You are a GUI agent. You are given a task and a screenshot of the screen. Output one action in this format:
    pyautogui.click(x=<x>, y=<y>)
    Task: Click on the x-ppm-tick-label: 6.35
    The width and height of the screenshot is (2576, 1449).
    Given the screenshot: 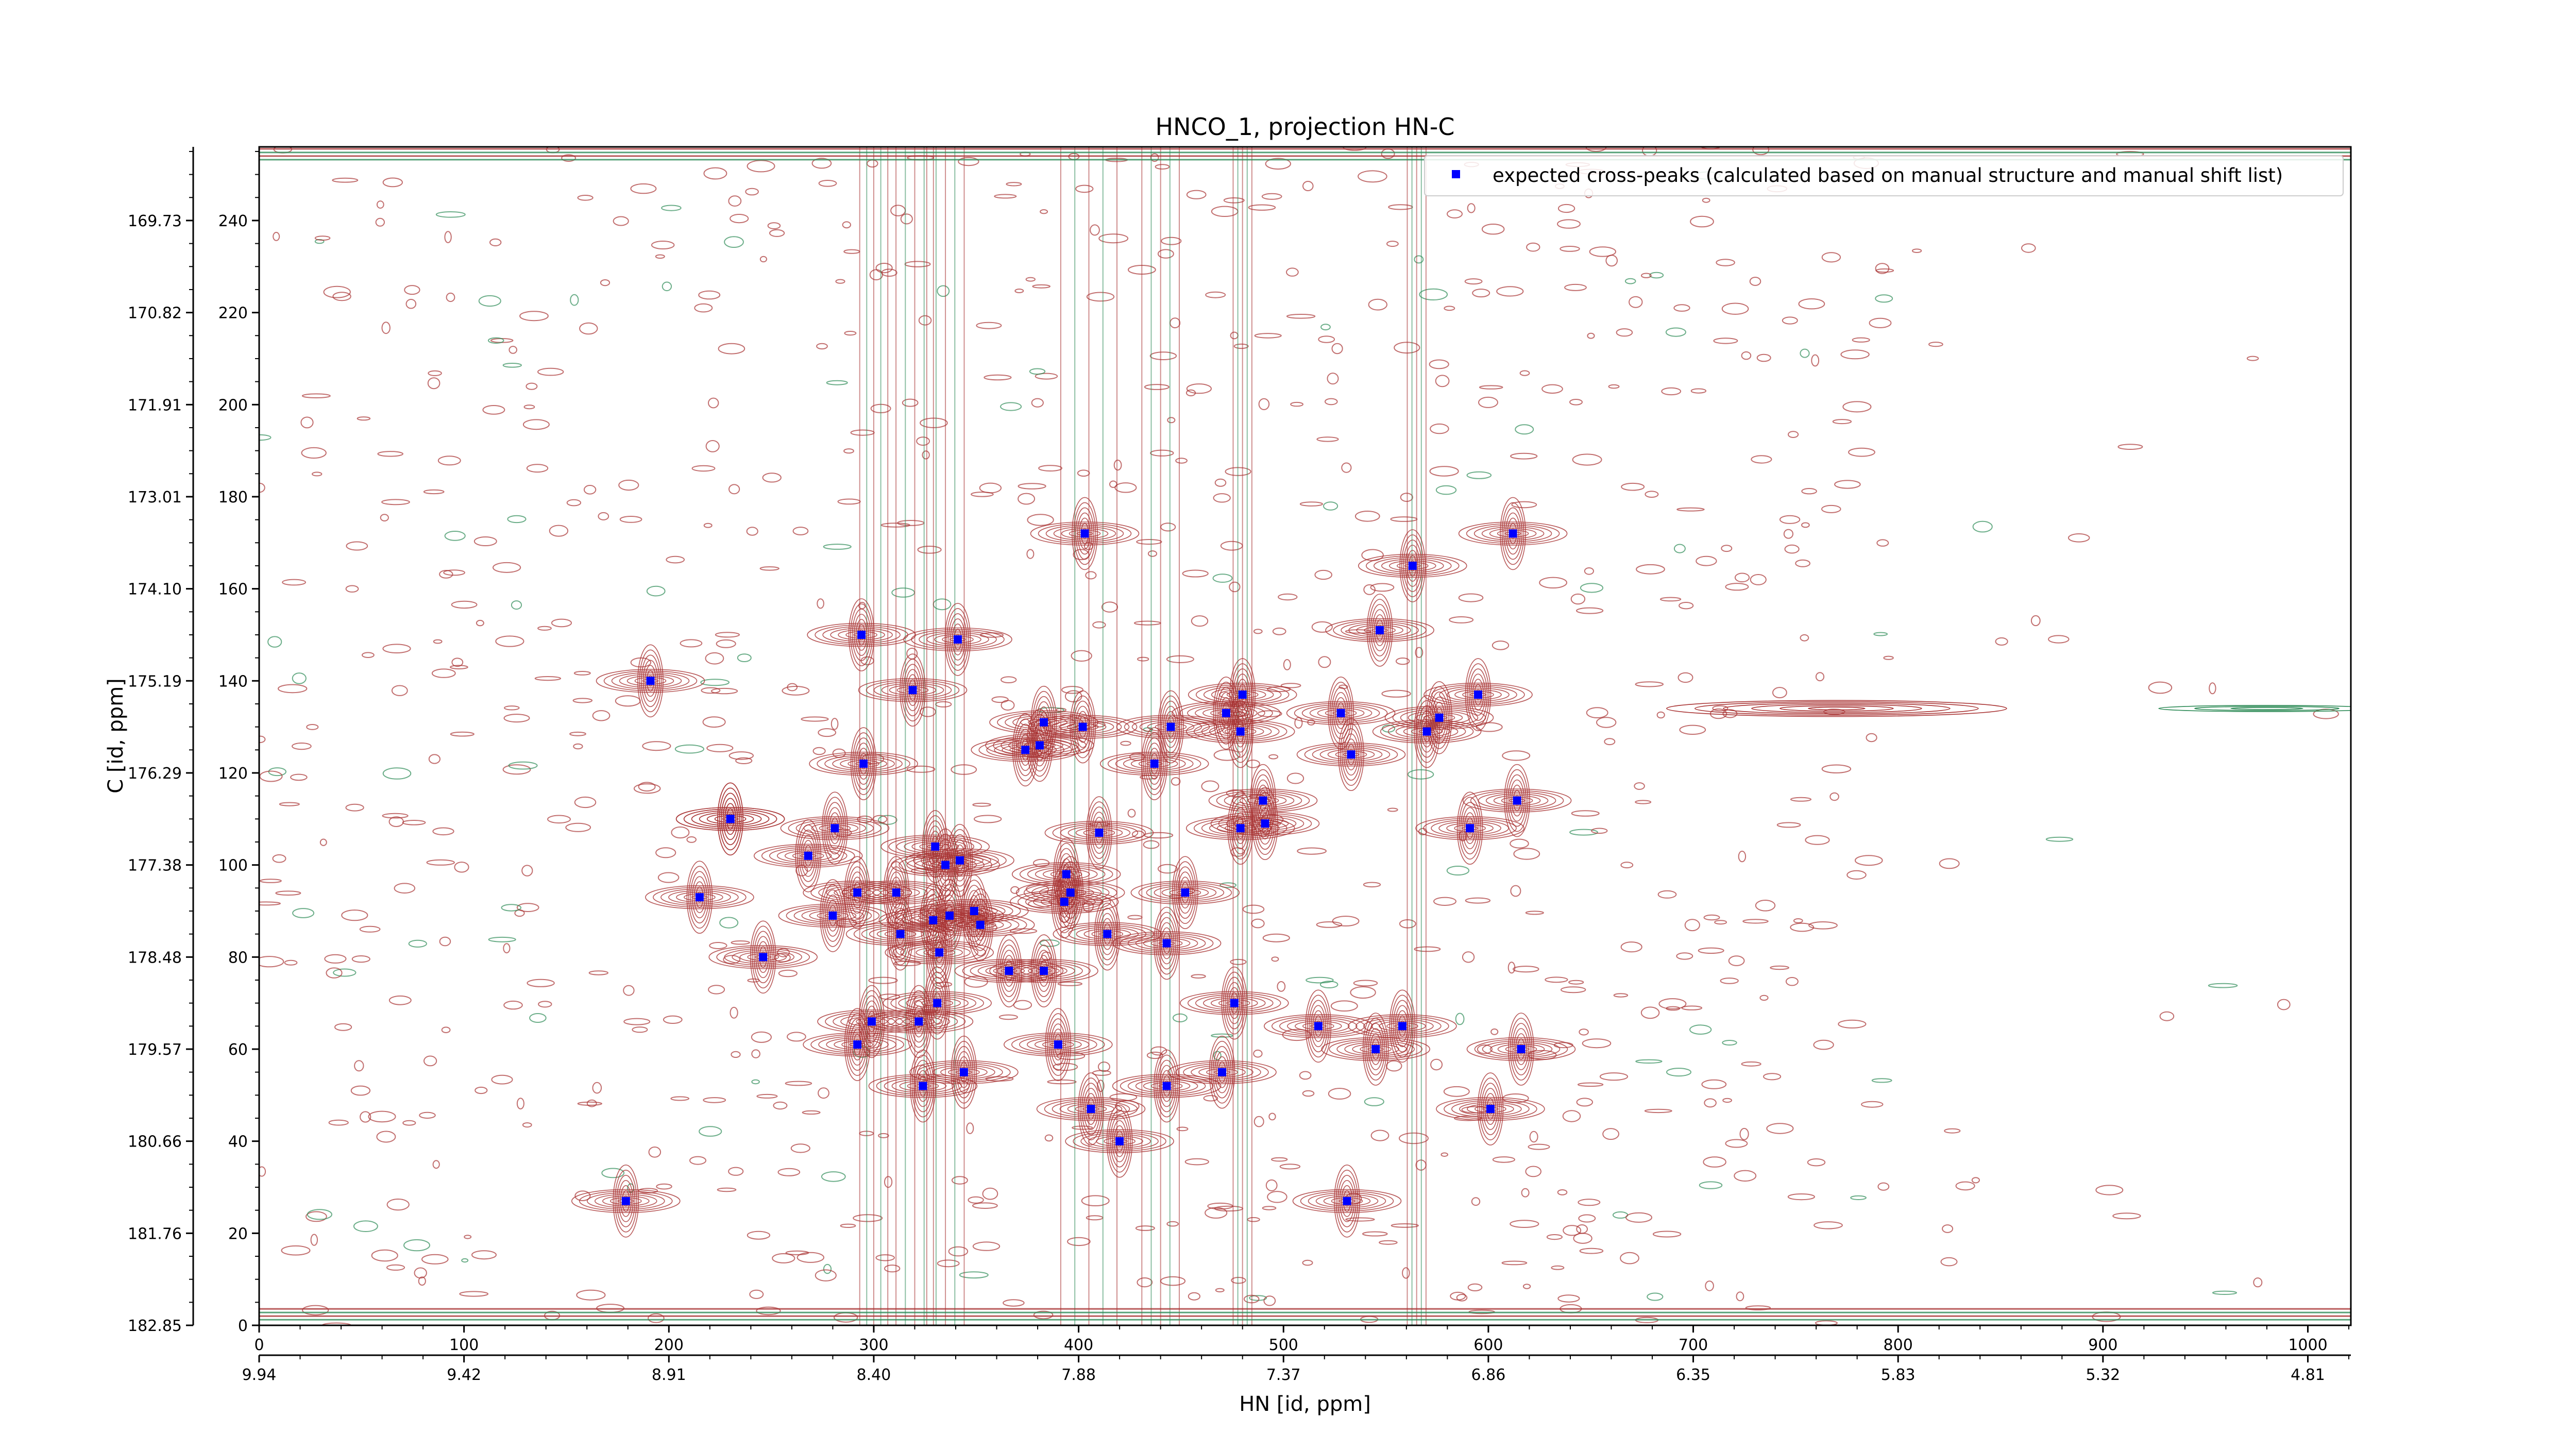 What is the action you would take?
    pyautogui.click(x=1693, y=1375)
    